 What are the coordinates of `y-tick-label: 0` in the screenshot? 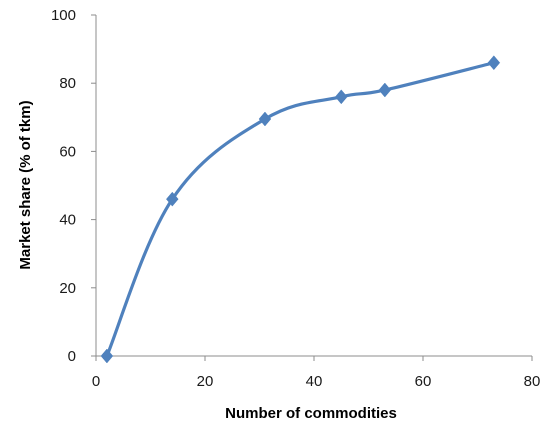 It's located at (72, 356).